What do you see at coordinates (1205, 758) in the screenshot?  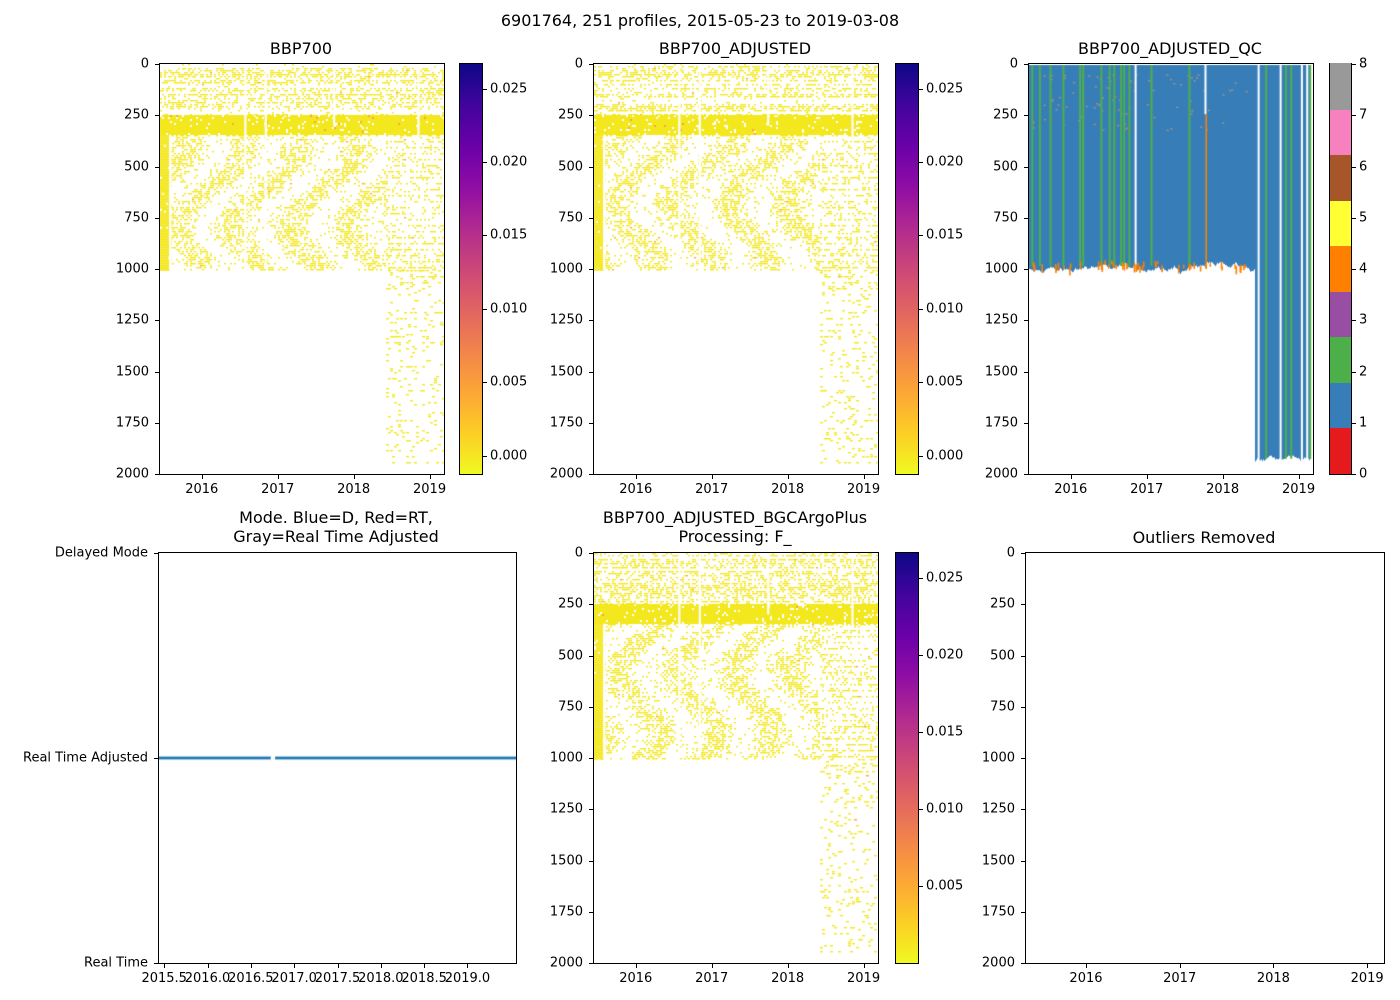 I see `axes-outliers-removed` at bounding box center [1205, 758].